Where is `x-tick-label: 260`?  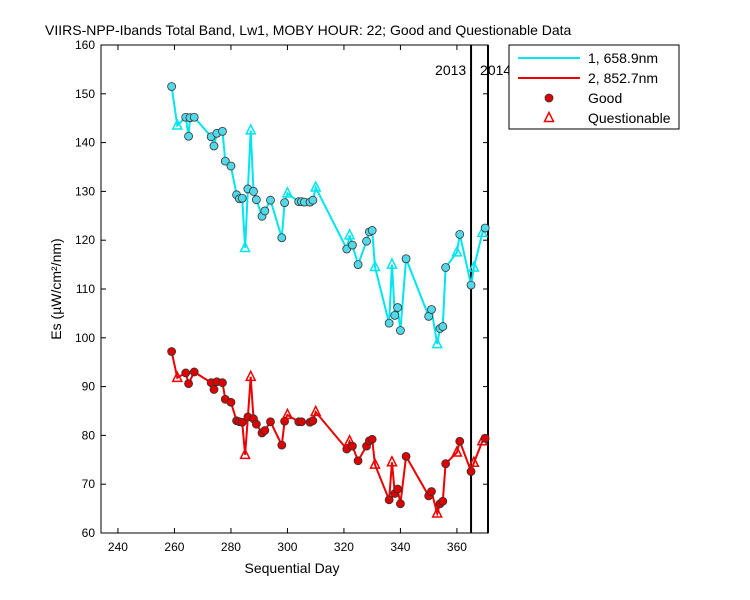 x-tick-label: 260 is located at coordinates (174, 547).